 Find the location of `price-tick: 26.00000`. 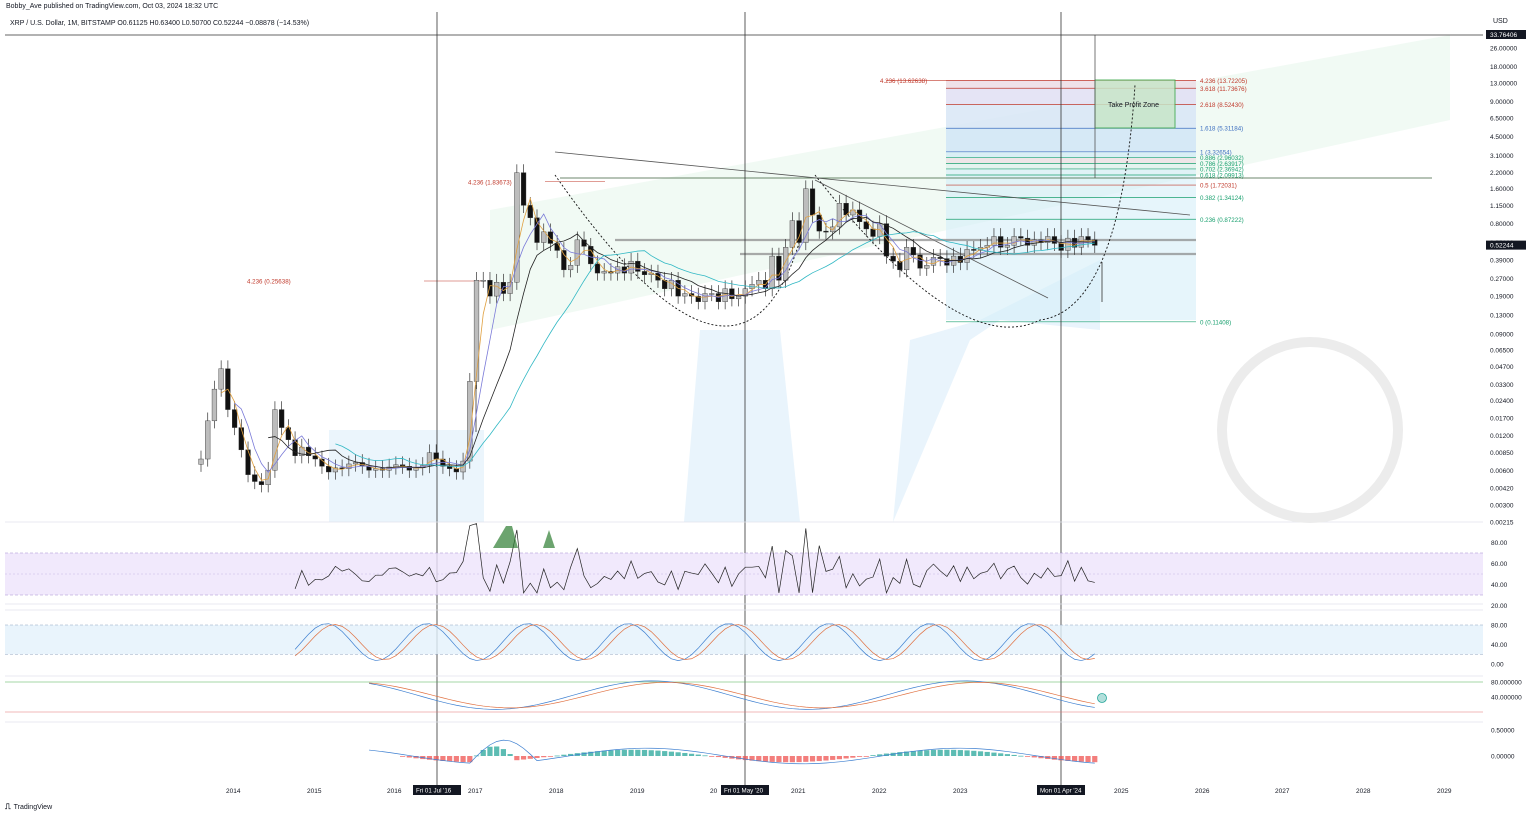

price-tick: 26.00000 is located at coordinates (1503, 49).